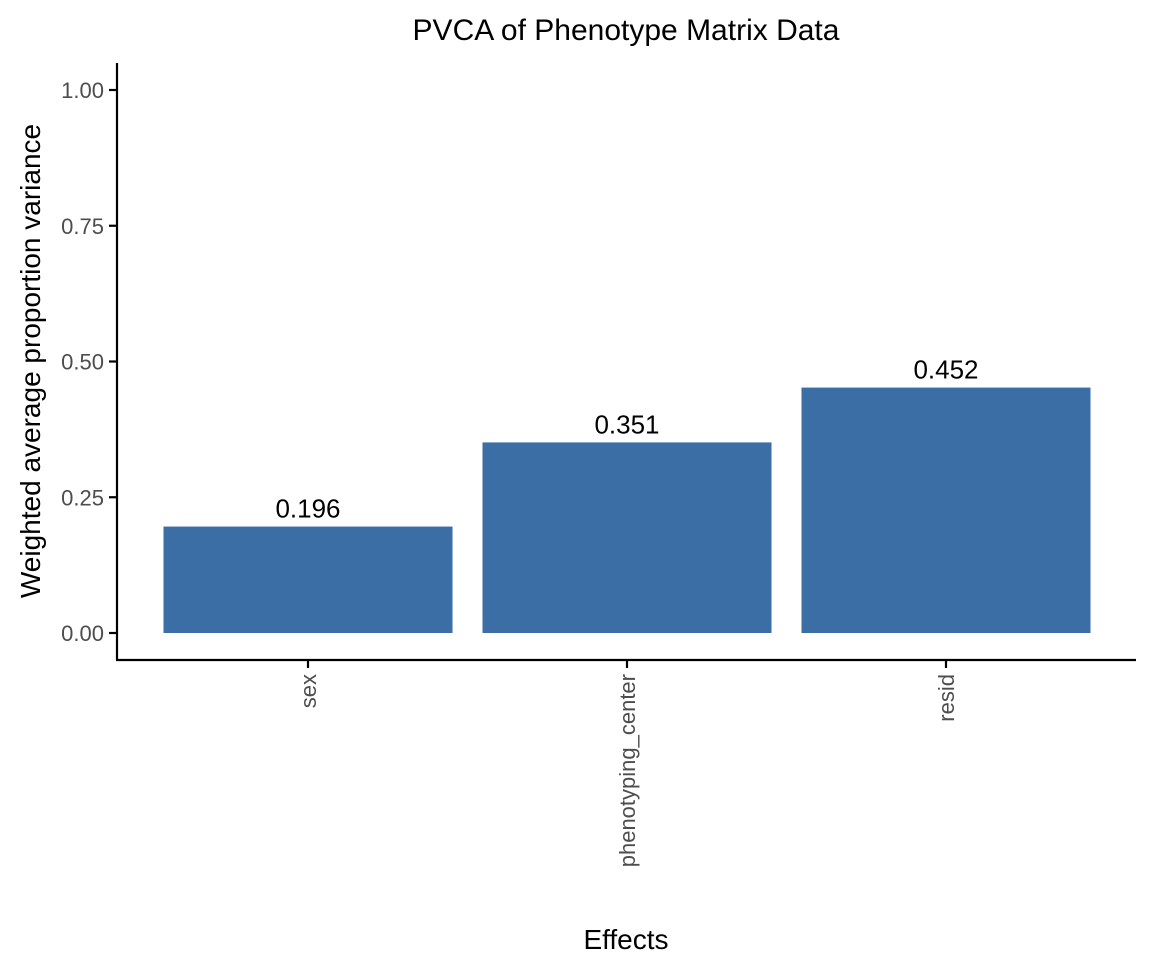 The width and height of the screenshot is (1152, 960). What do you see at coordinates (82, 633) in the screenshot?
I see `y-tick-label: 0.00` at bounding box center [82, 633].